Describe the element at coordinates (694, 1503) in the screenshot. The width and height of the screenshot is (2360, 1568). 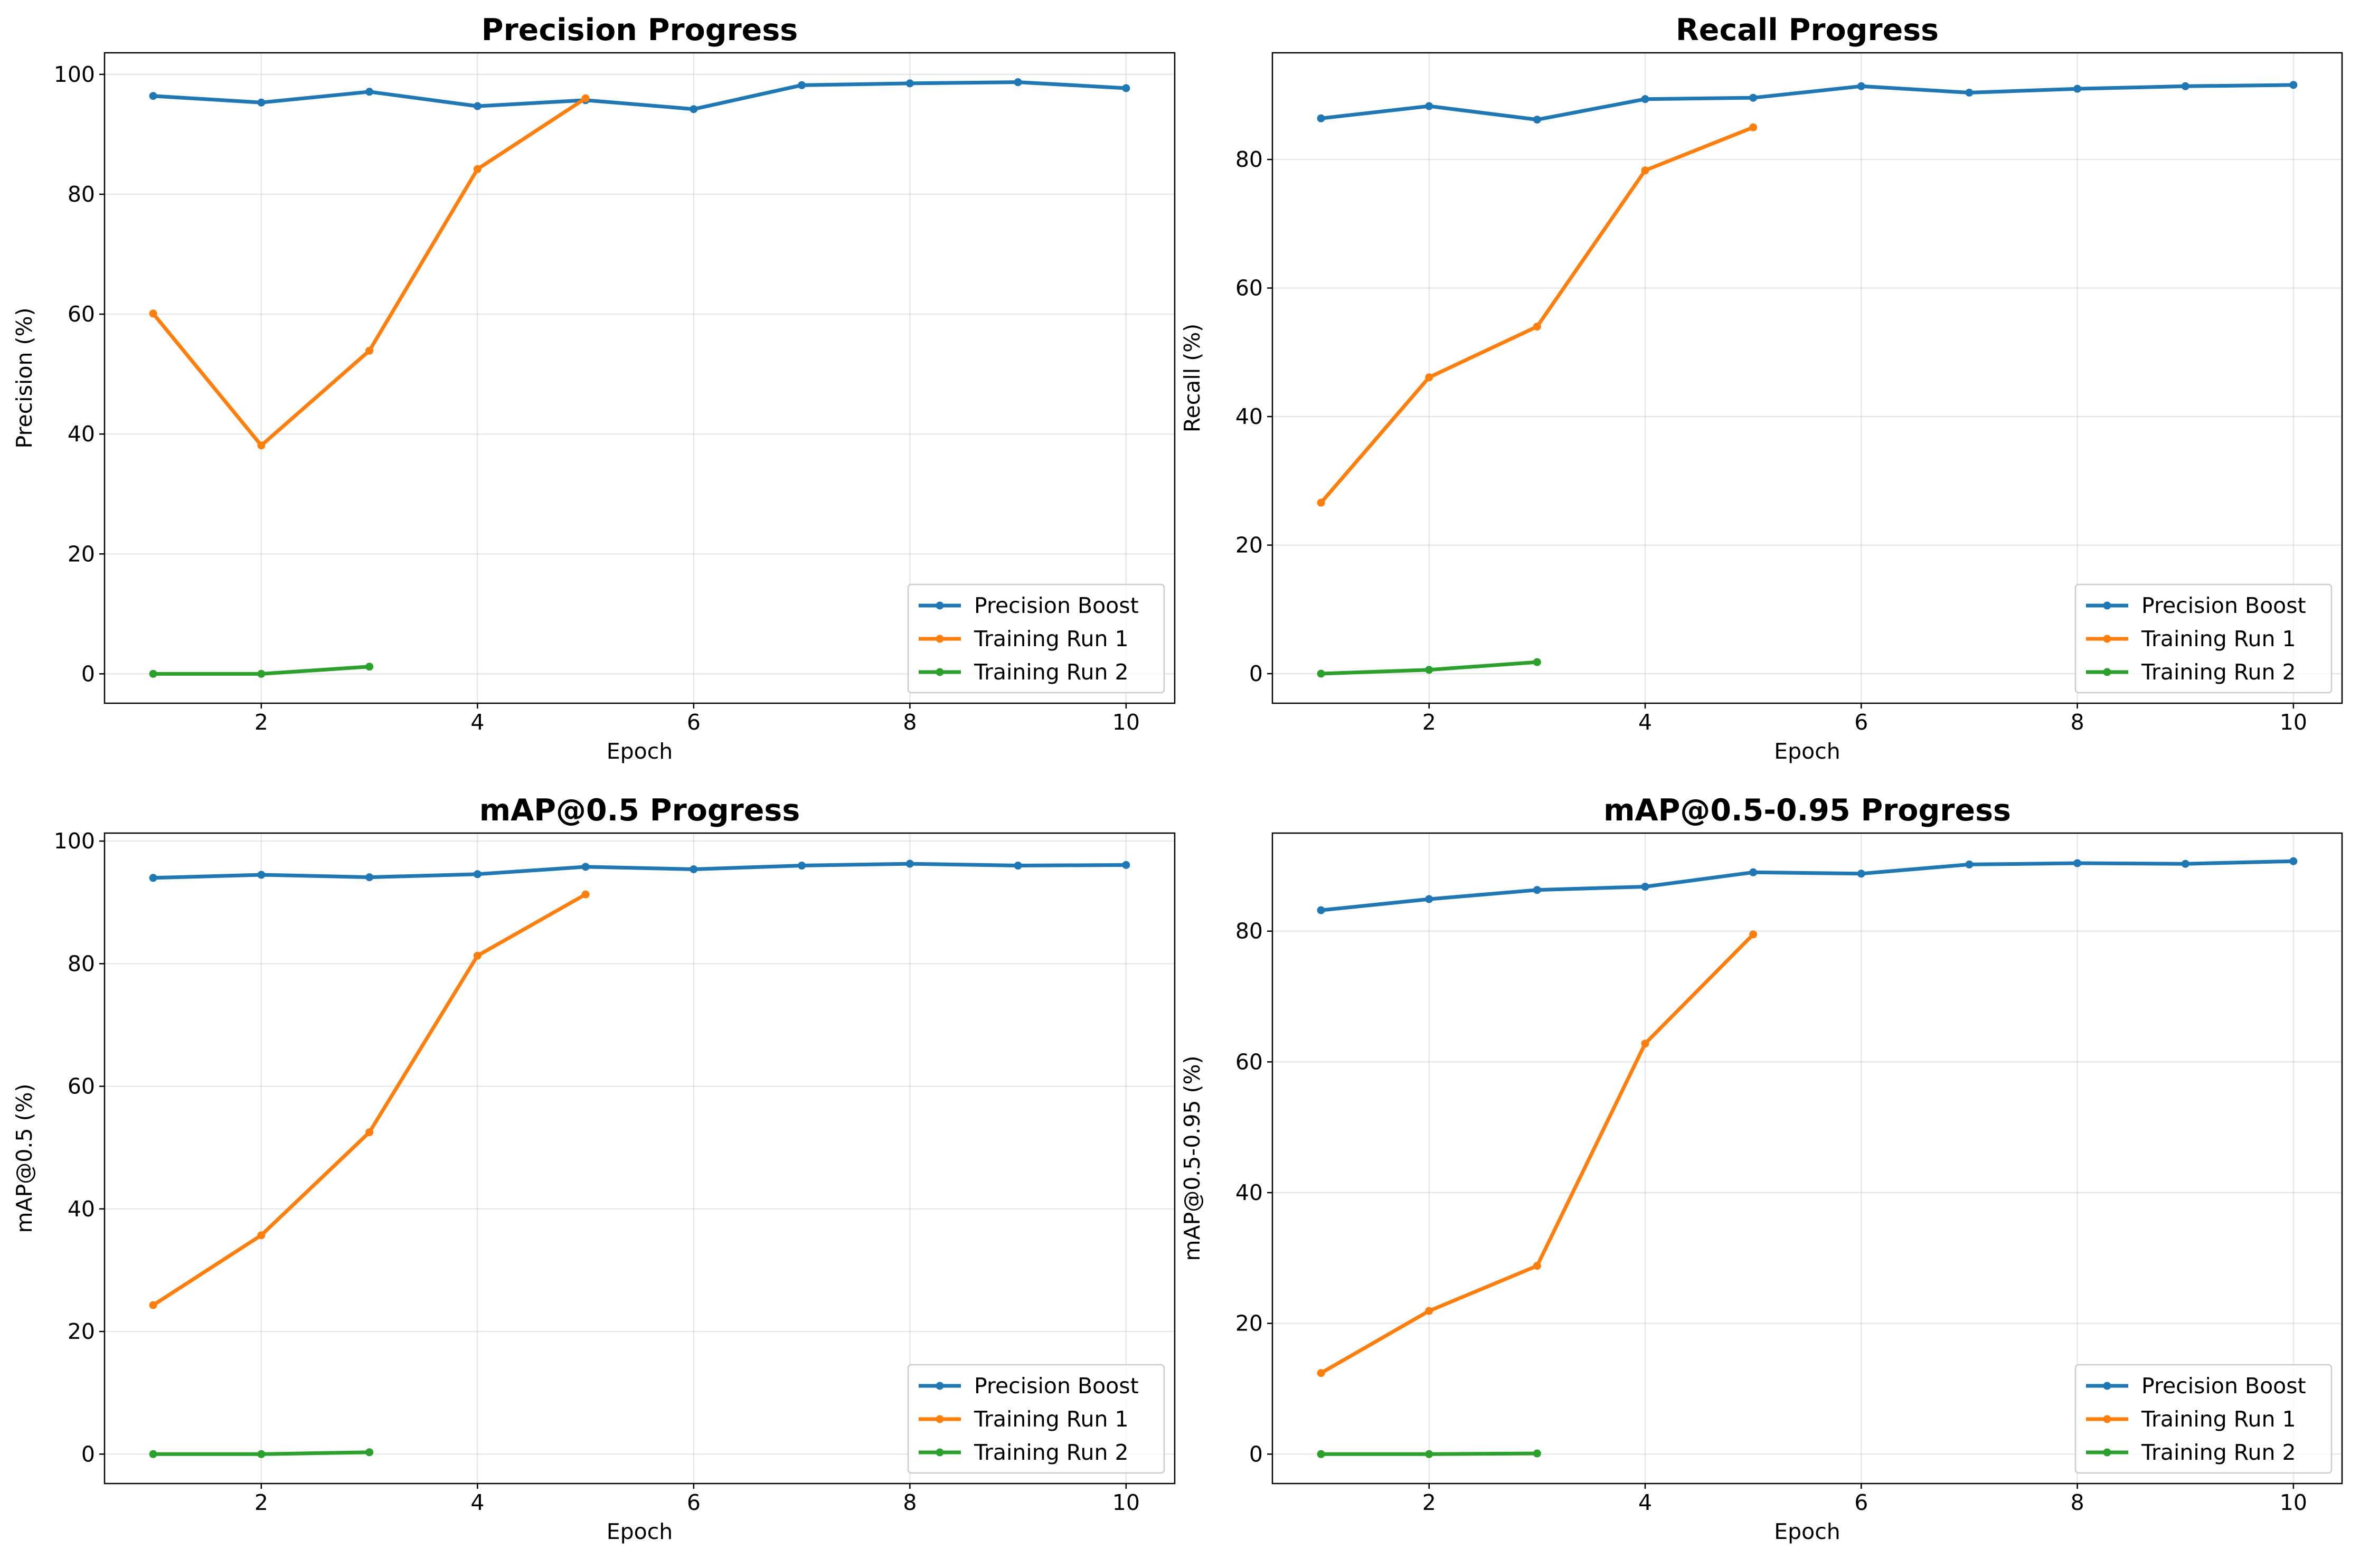
I see `x-tick-label: 6` at that location.